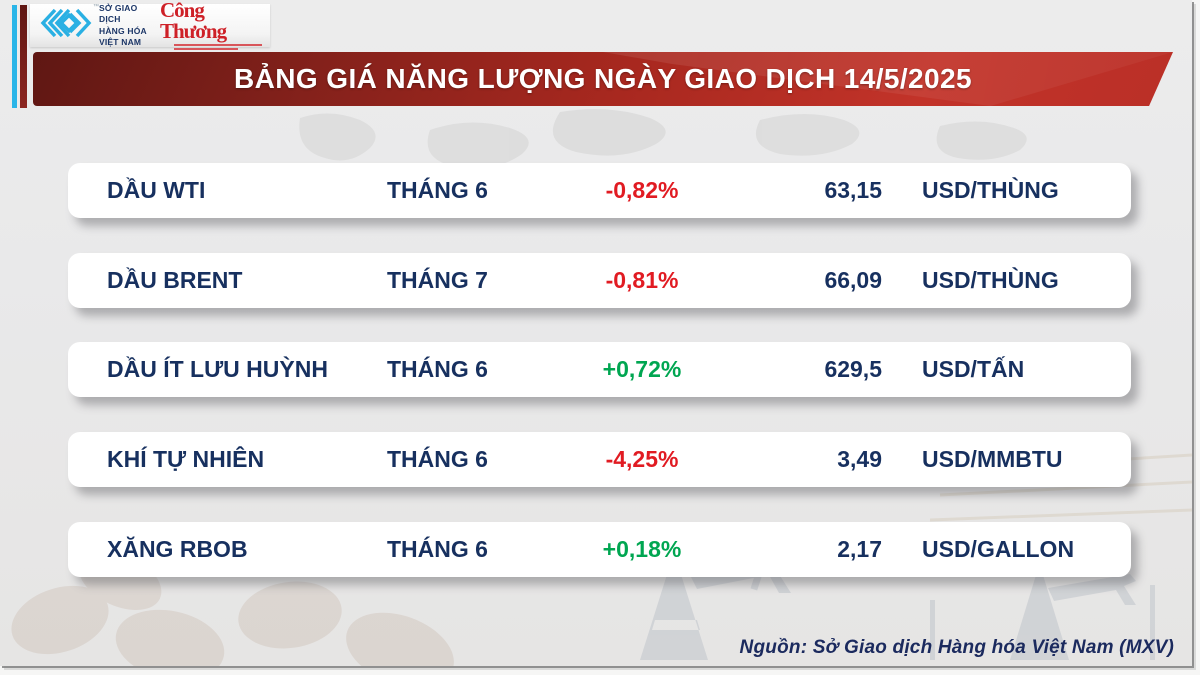 The height and width of the screenshot is (675, 1200). What do you see at coordinates (217, 369) in the screenshot?
I see `commodity-name: DẦU ÍT LƯU HUỲNH` at bounding box center [217, 369].